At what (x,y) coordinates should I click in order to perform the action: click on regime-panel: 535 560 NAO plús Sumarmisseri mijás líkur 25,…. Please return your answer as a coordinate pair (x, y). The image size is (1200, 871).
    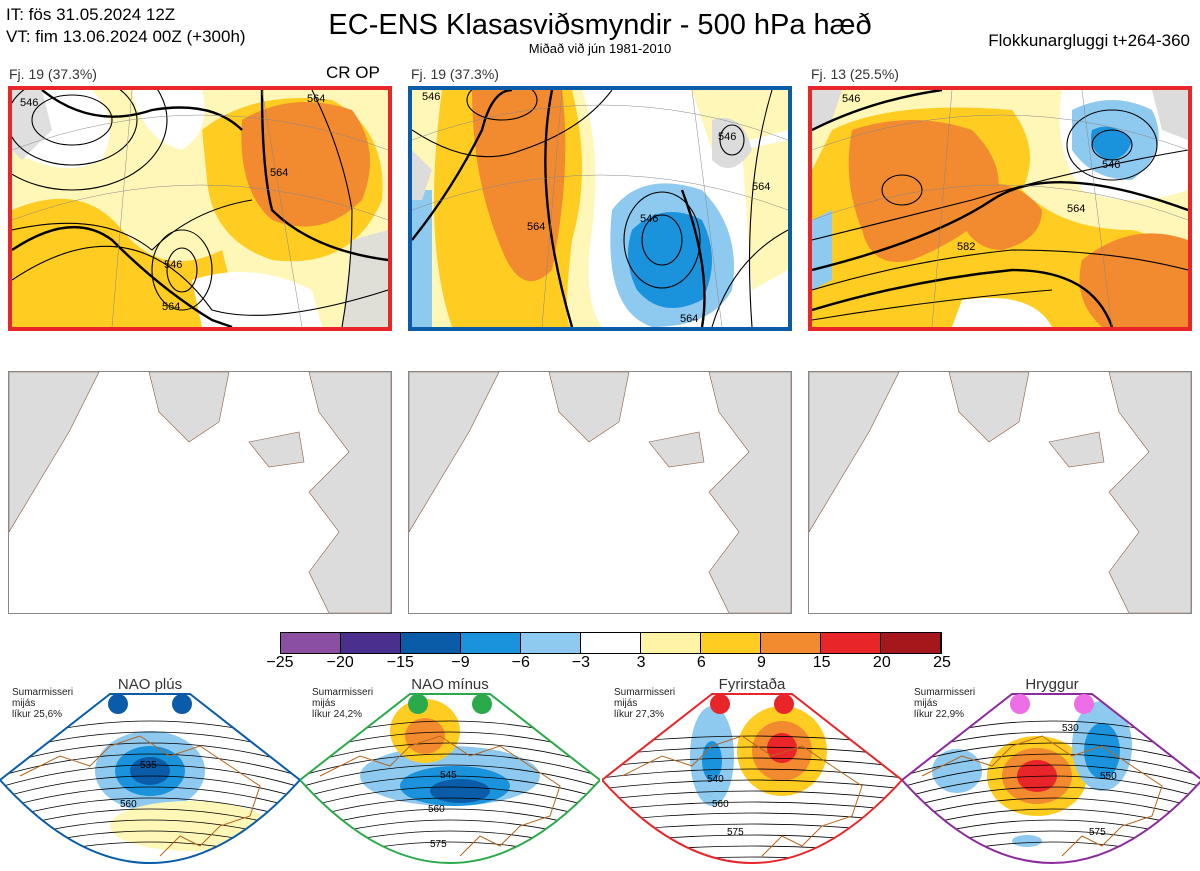
    Looking at the image, I should click on (150, 773).